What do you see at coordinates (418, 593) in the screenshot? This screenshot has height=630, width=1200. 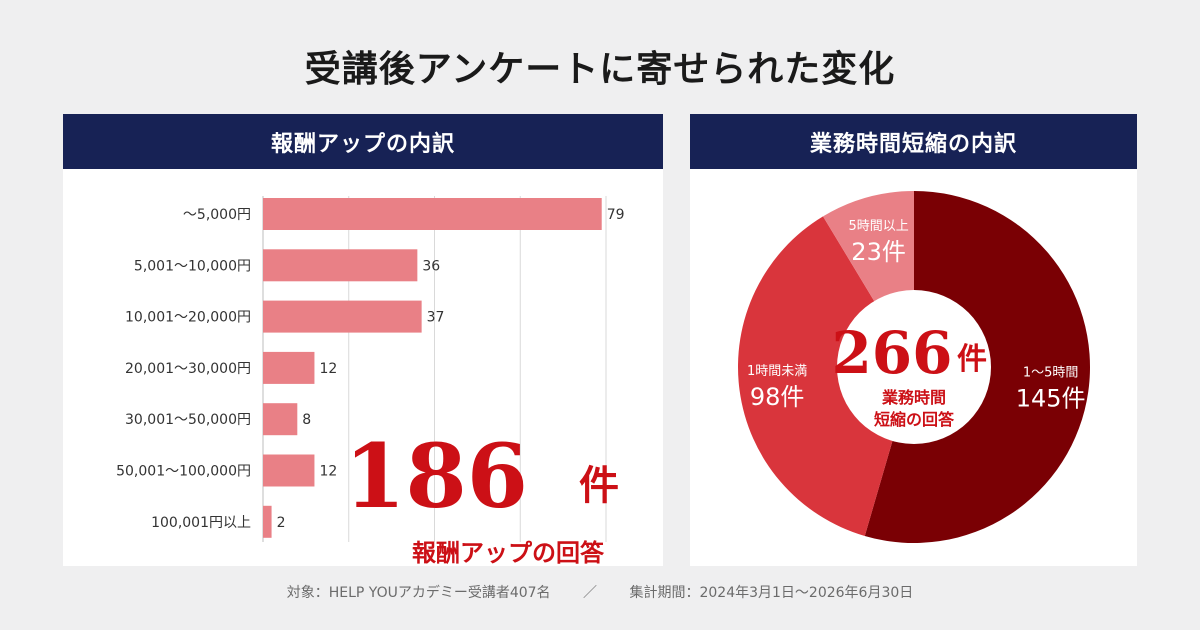 I see `footer-target: 対象：HELP YOUアカデミー受講者407名` at bounding box center [418, 593].